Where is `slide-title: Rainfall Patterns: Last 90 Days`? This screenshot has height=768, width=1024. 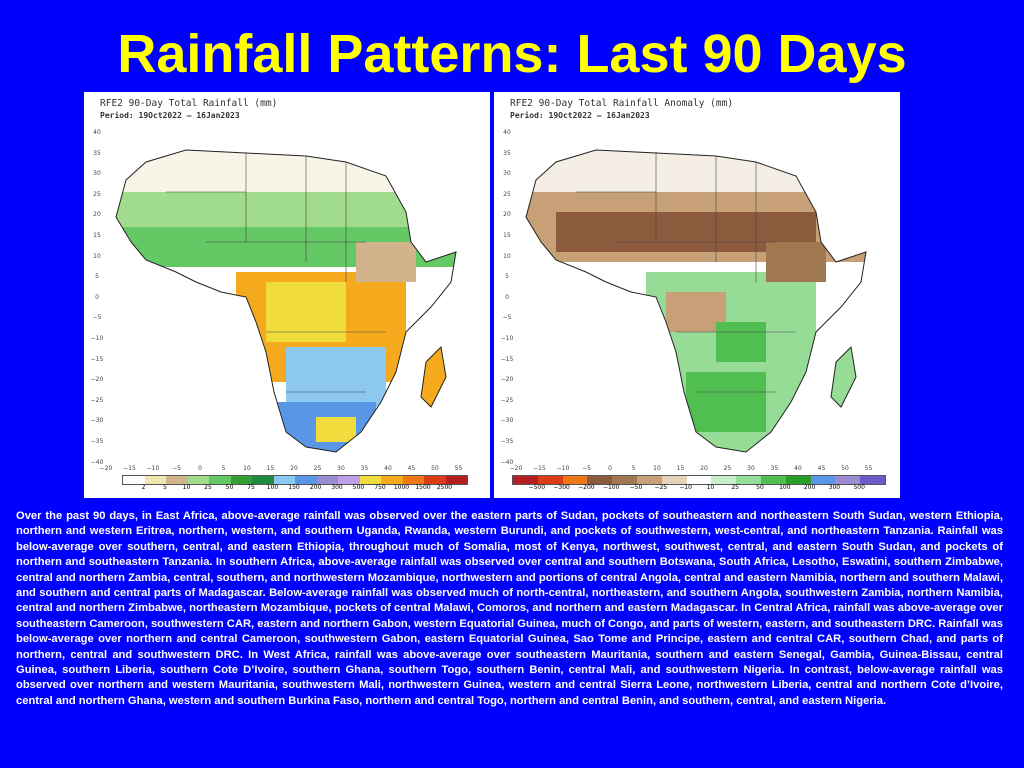
slide-title: Rainfall Patterns: Last 90 Days is located at coordinates (512, 54).